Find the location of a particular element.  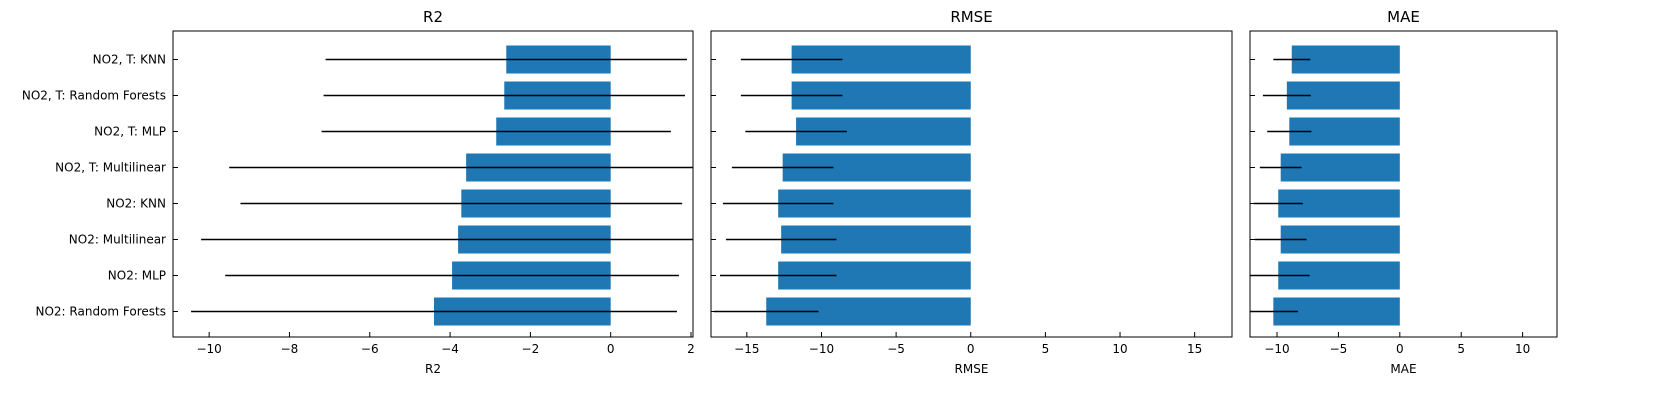

panel-title: MAE is located at coordinates (1403, 17).